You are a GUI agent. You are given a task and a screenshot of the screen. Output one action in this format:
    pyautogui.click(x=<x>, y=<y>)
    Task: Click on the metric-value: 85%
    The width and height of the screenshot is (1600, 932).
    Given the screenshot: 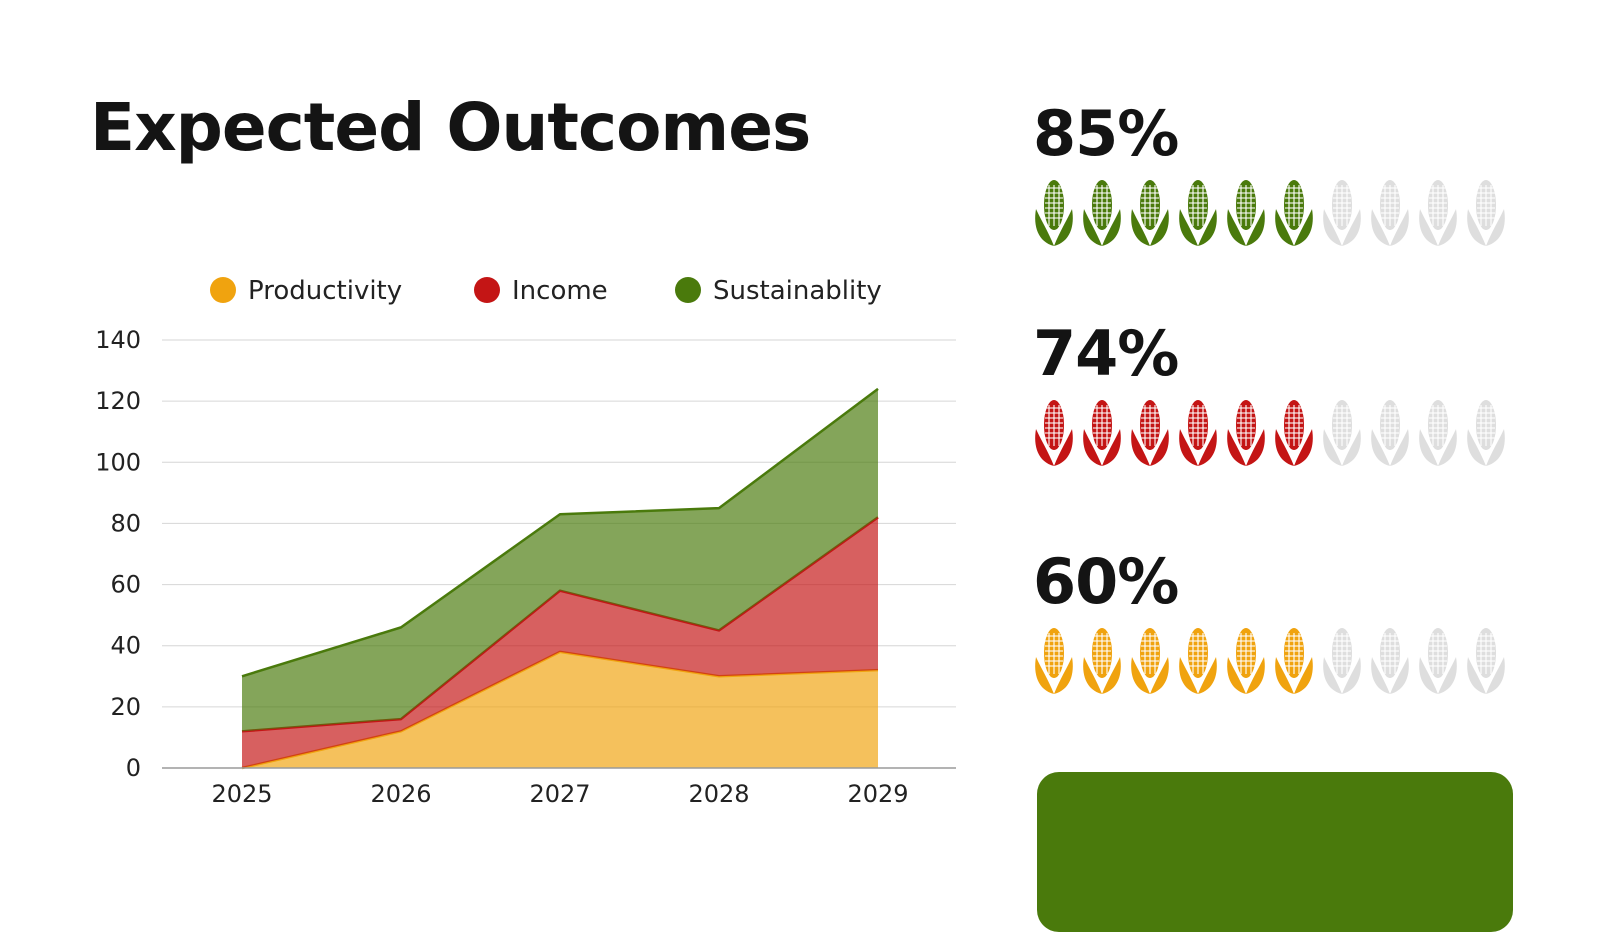 What is the action you would take?
    pyautogui.click(x=1106, y=133)
    